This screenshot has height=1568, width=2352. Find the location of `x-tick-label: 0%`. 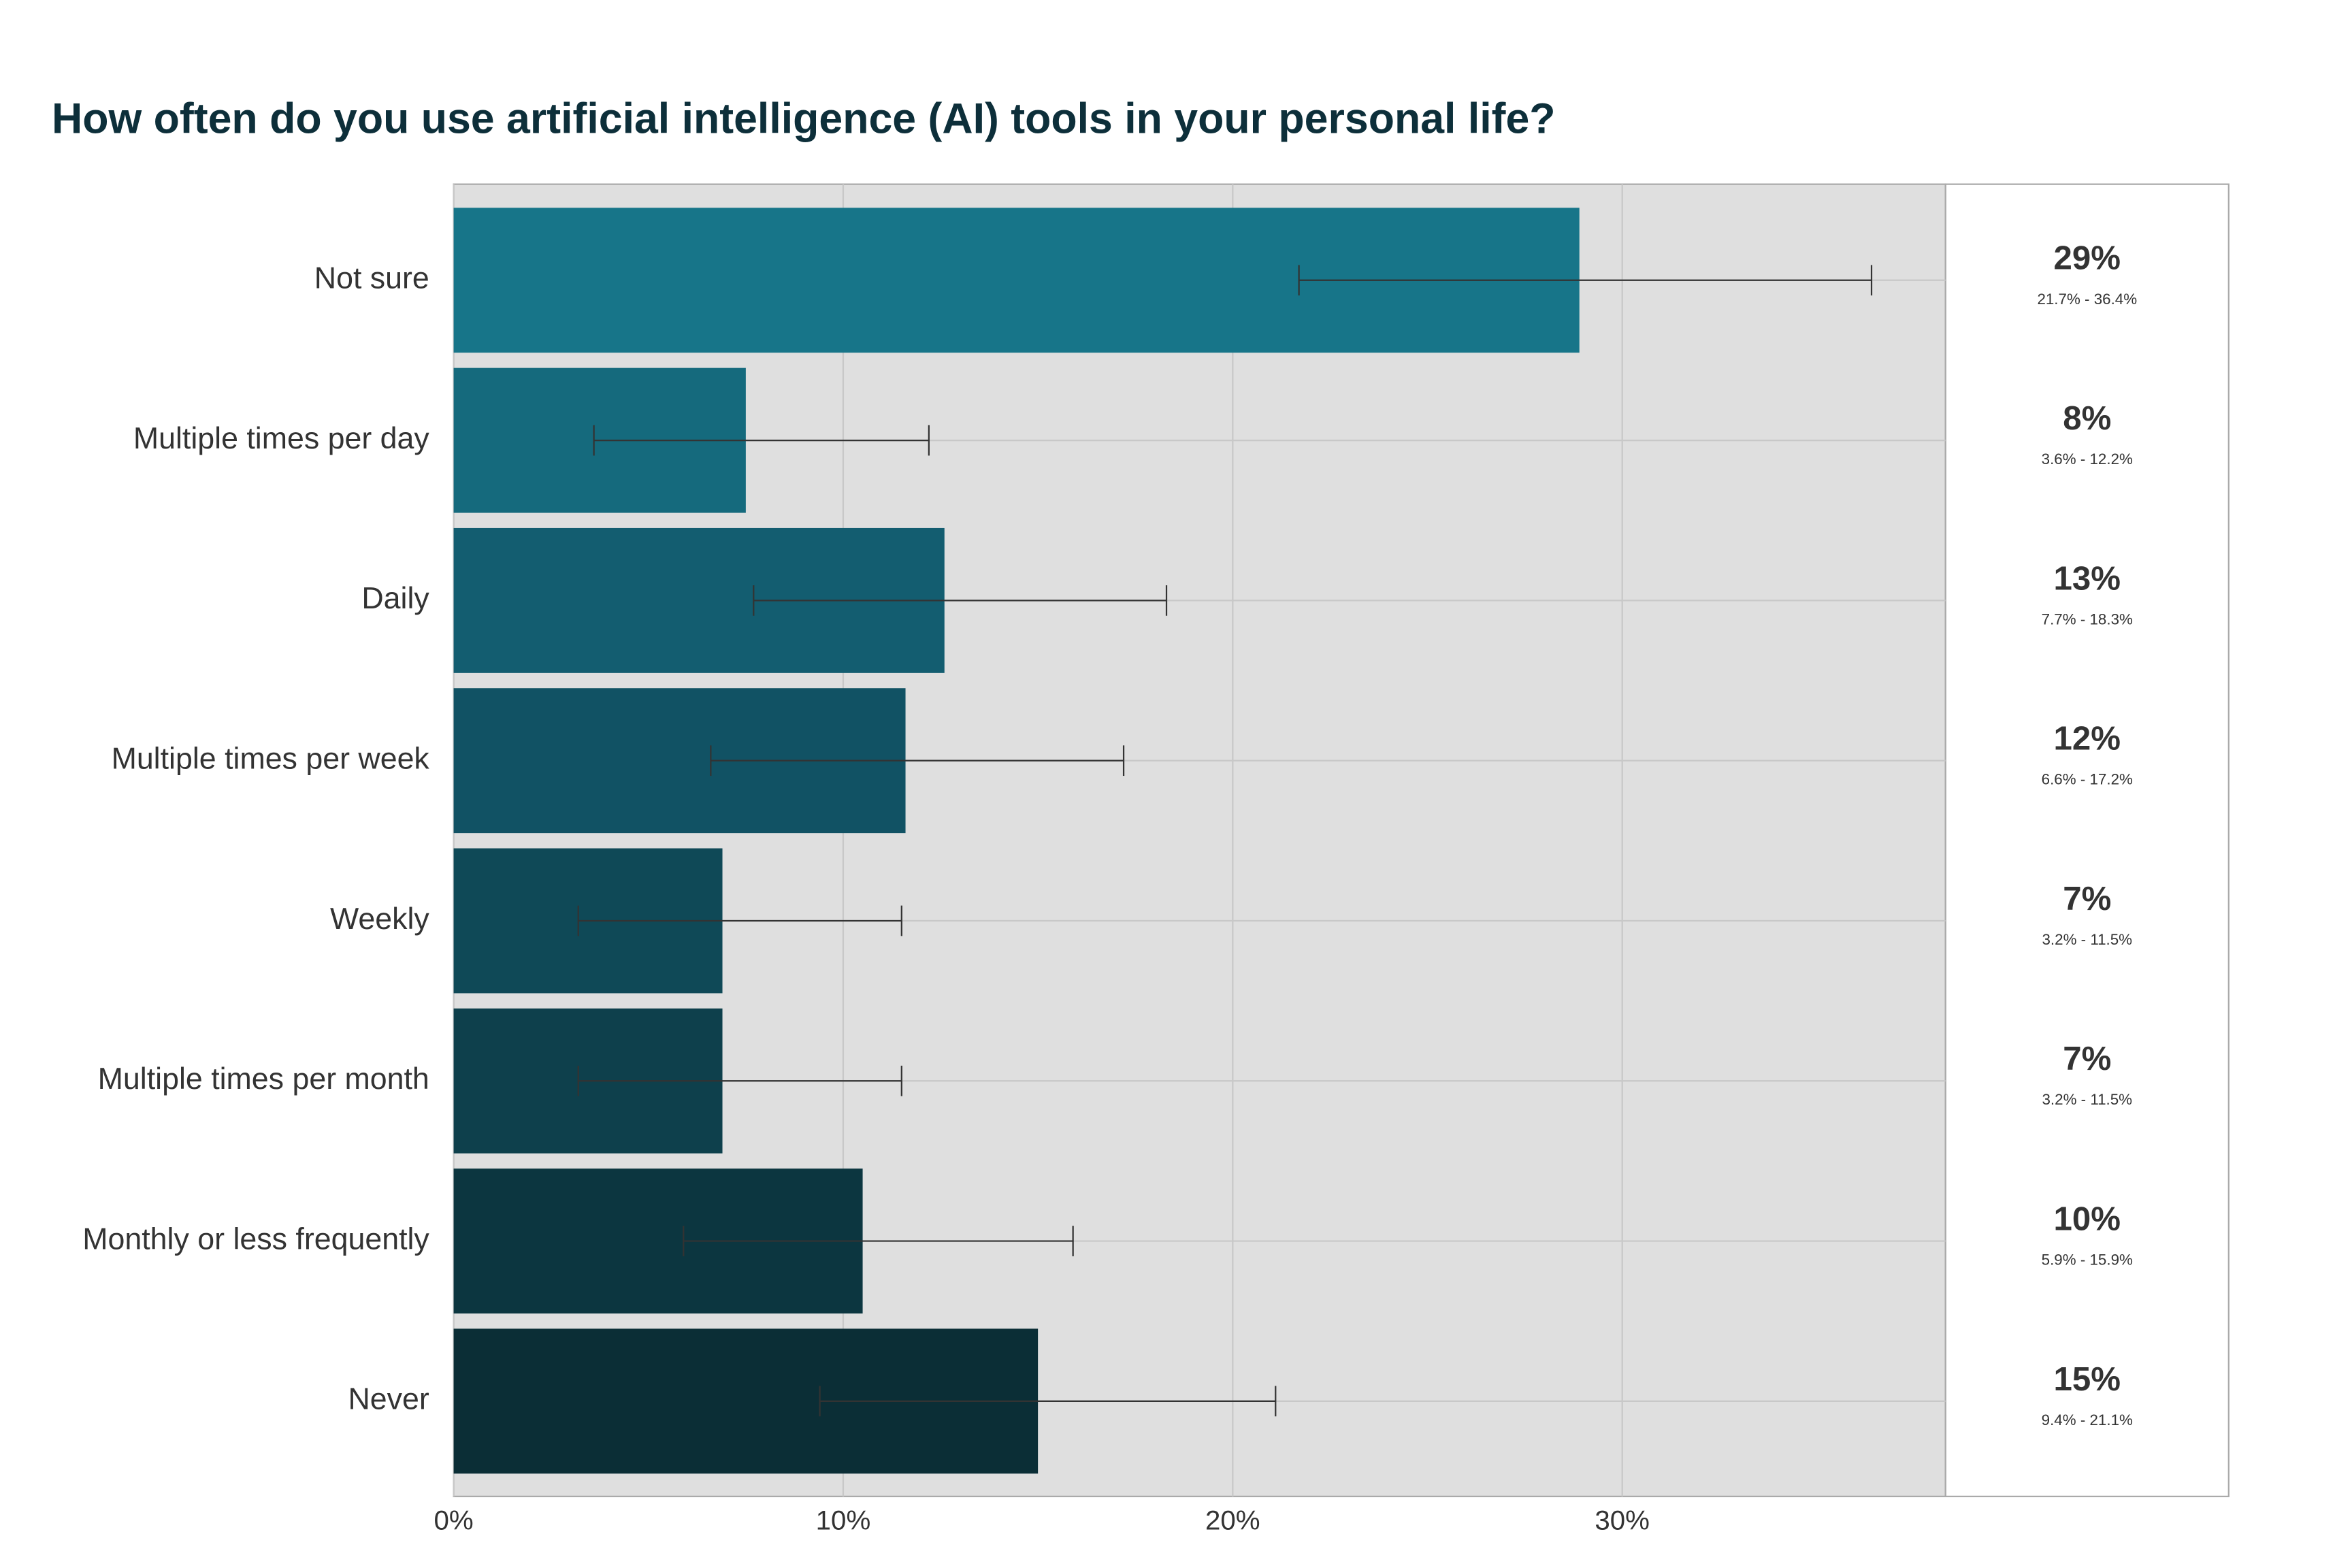

x-tick-label: 0% is located at coordinates (454, 1520).